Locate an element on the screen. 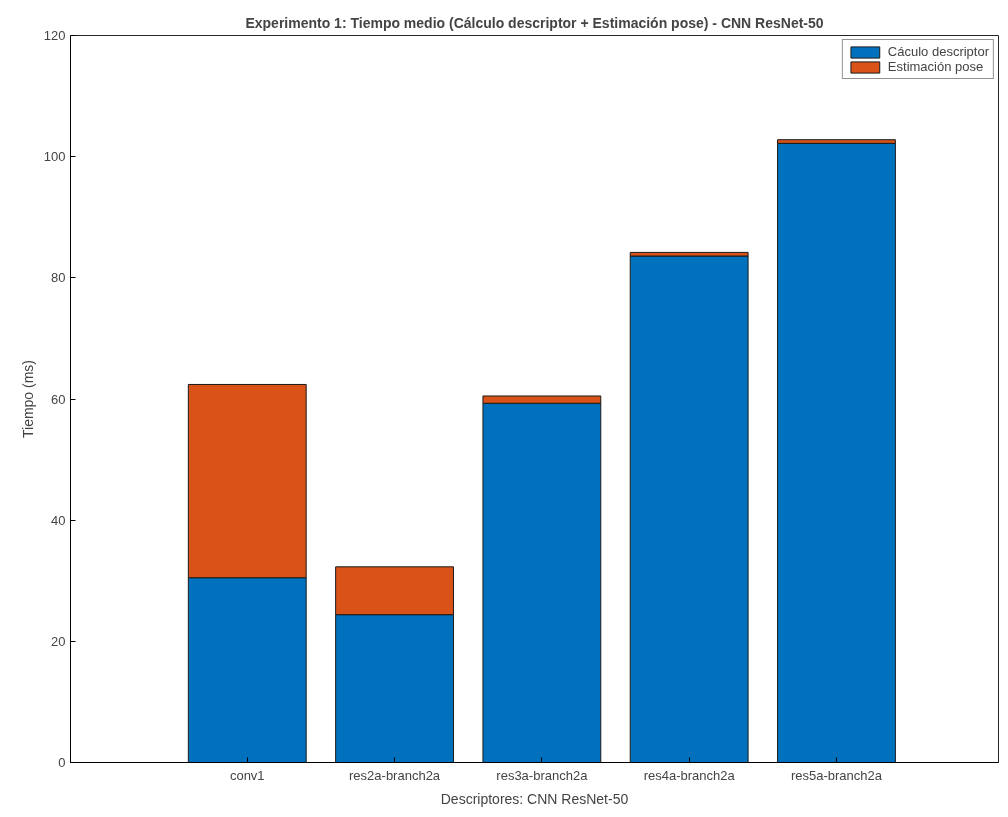  x-tick-label: res4a-branch2a is located at coordinates (689, 775).